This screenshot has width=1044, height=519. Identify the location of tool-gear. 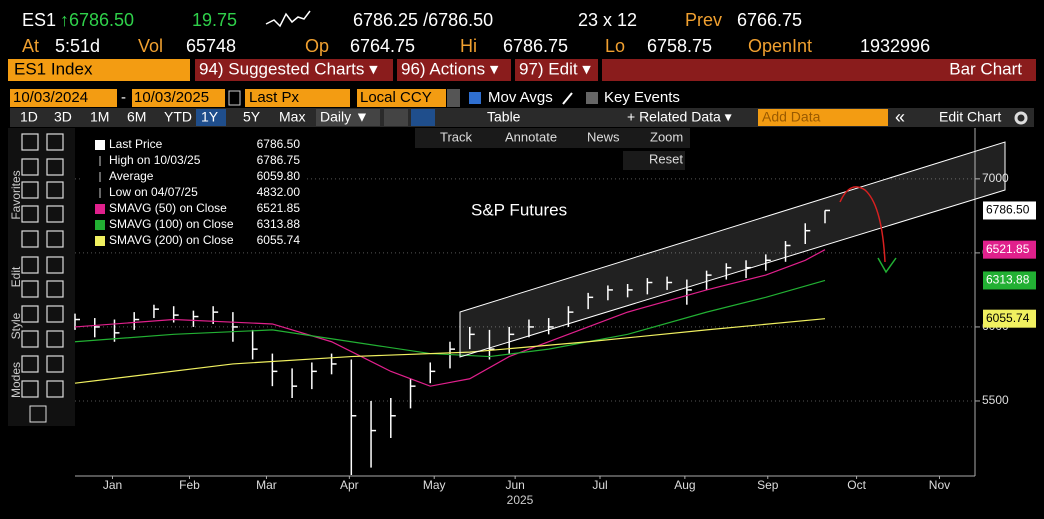
(38, 414).